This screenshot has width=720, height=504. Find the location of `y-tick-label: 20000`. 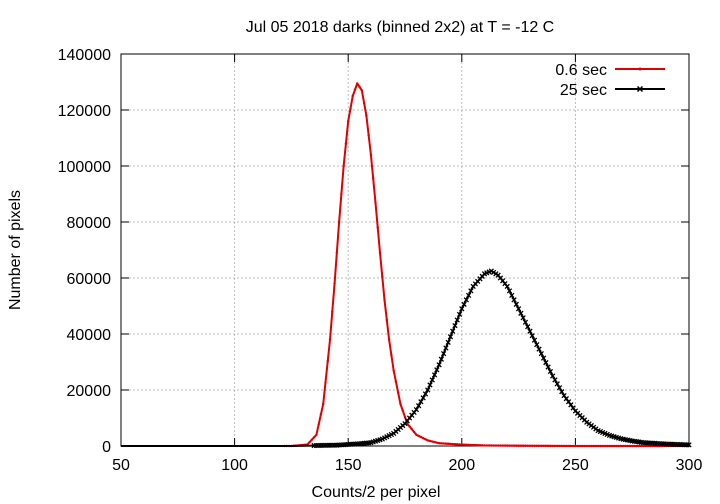

y-tick-label: 20000 is located at coordinates (89, 391).